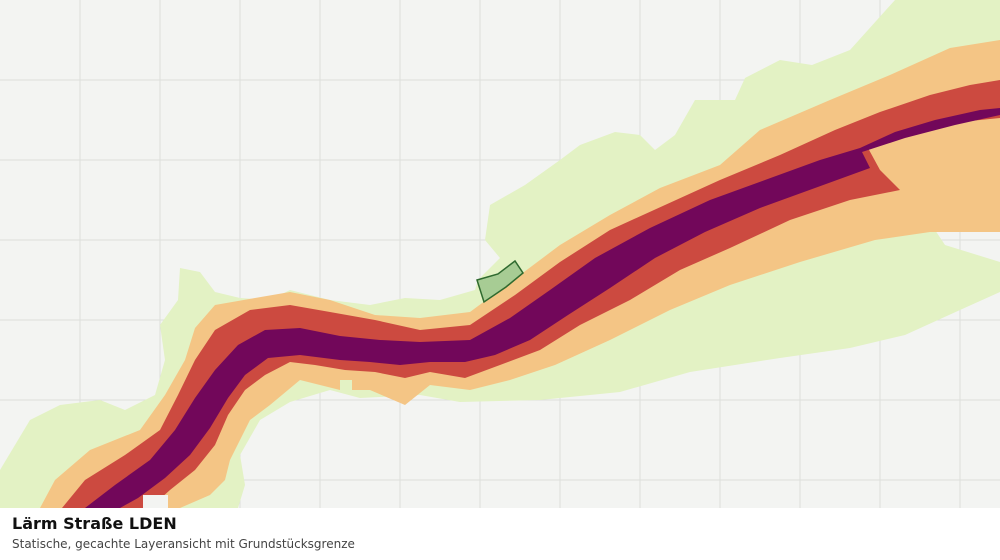 The width and height of the screenshot is (1000, 560). Describe the element at coordinates (500, 281) in the screenshot. I see `parcel-boundary` at that location.